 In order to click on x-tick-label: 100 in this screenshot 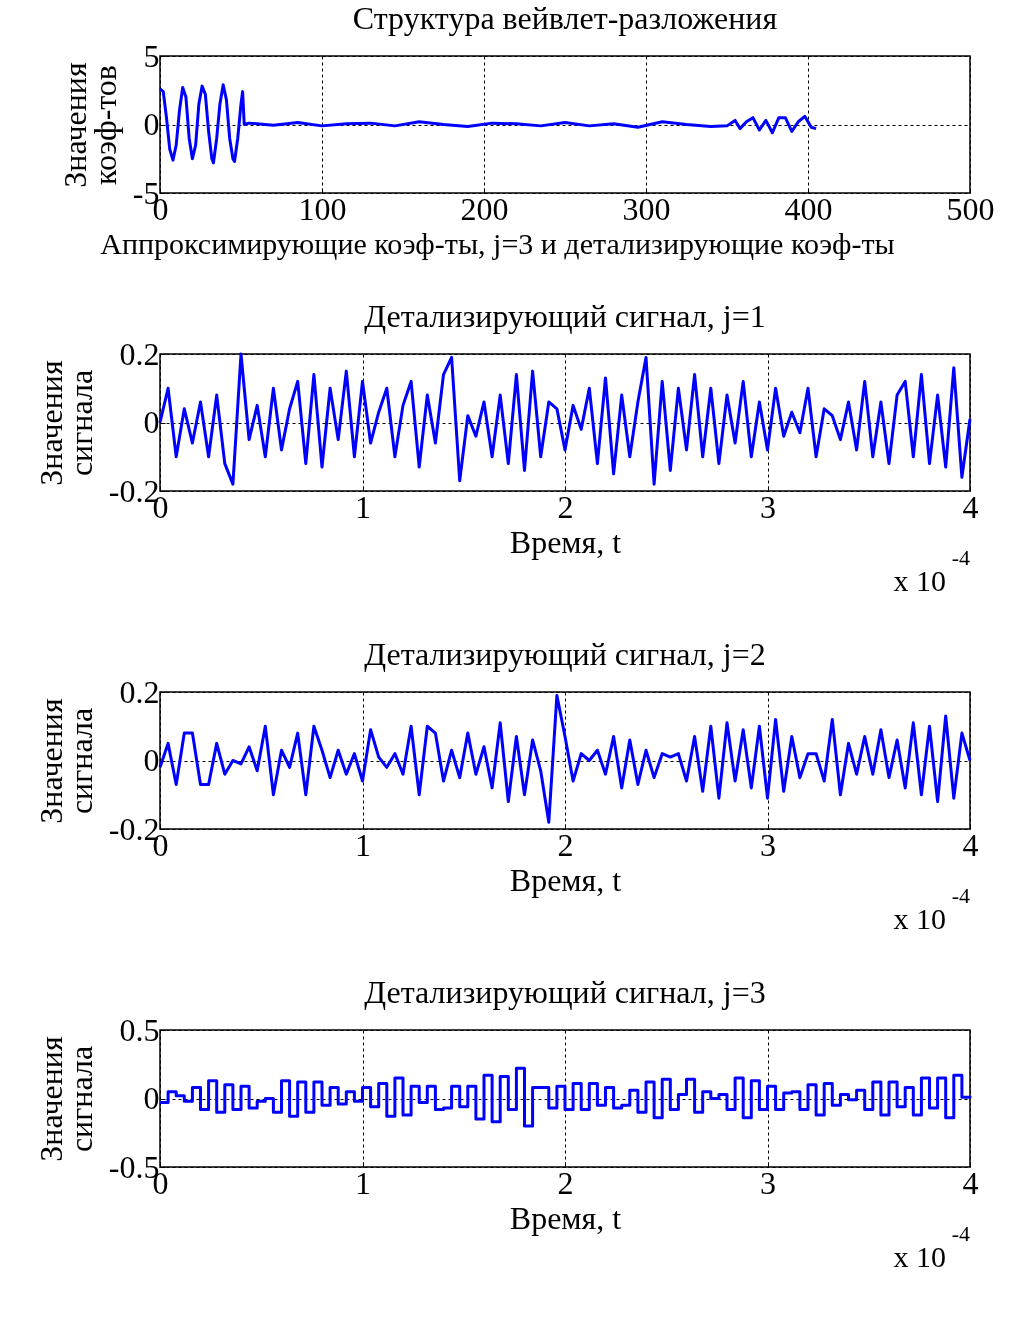, I will do `click(322, 208)`.